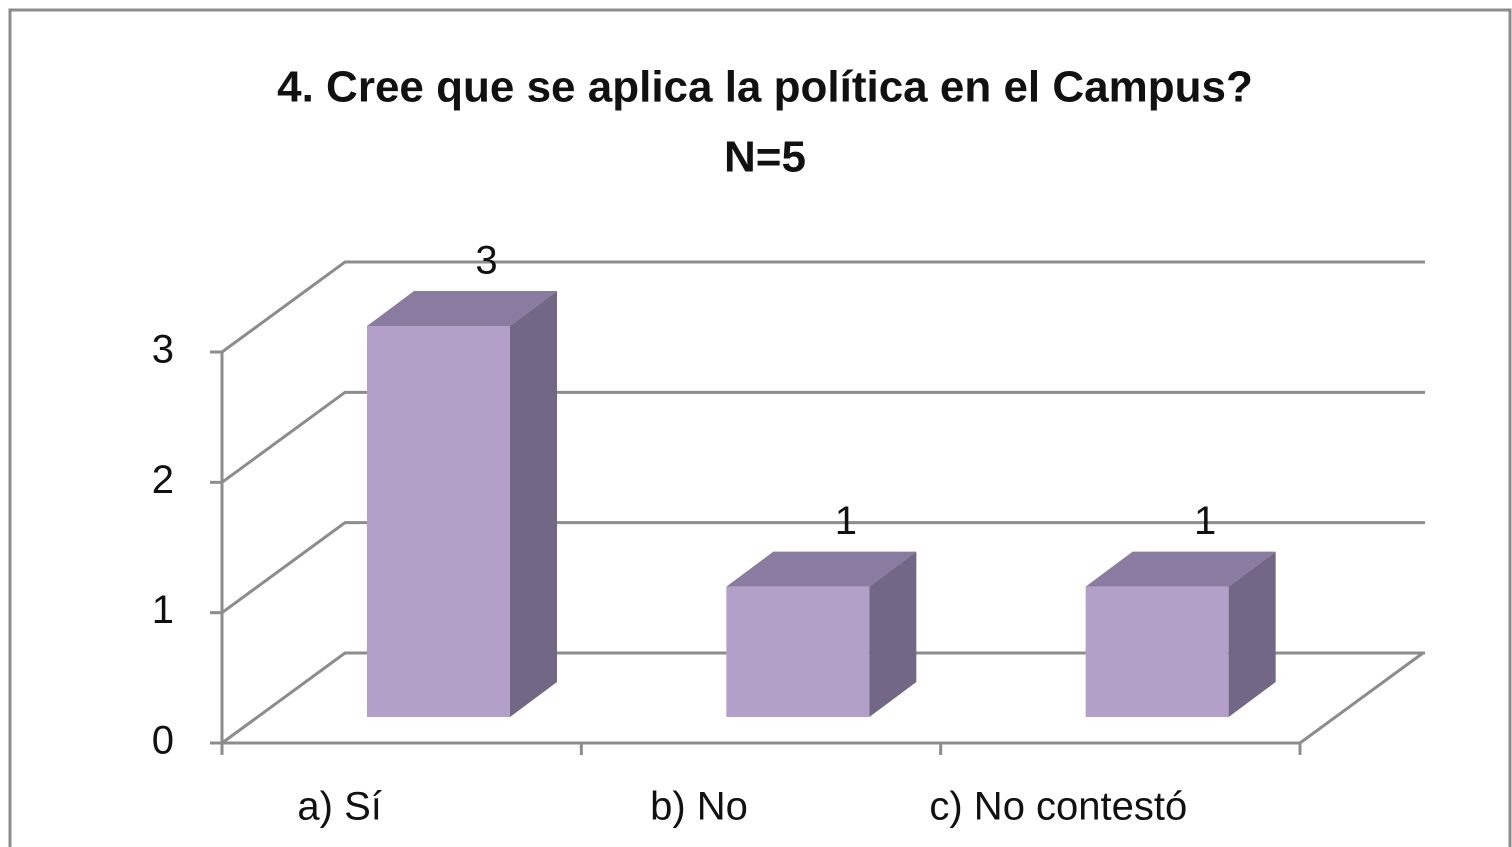 Image resolution: width=1512 pixels, height=847 pixels. What do you see at coordinates (339, 807) in the screenshot?
I see `x-tick-label: a) Sí` at bounding box center [339, 807].